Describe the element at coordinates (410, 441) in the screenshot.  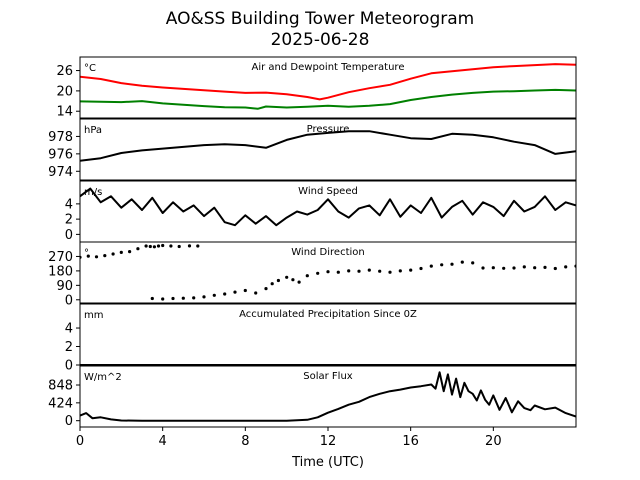
I see `x-tick-label: 16` at that location.